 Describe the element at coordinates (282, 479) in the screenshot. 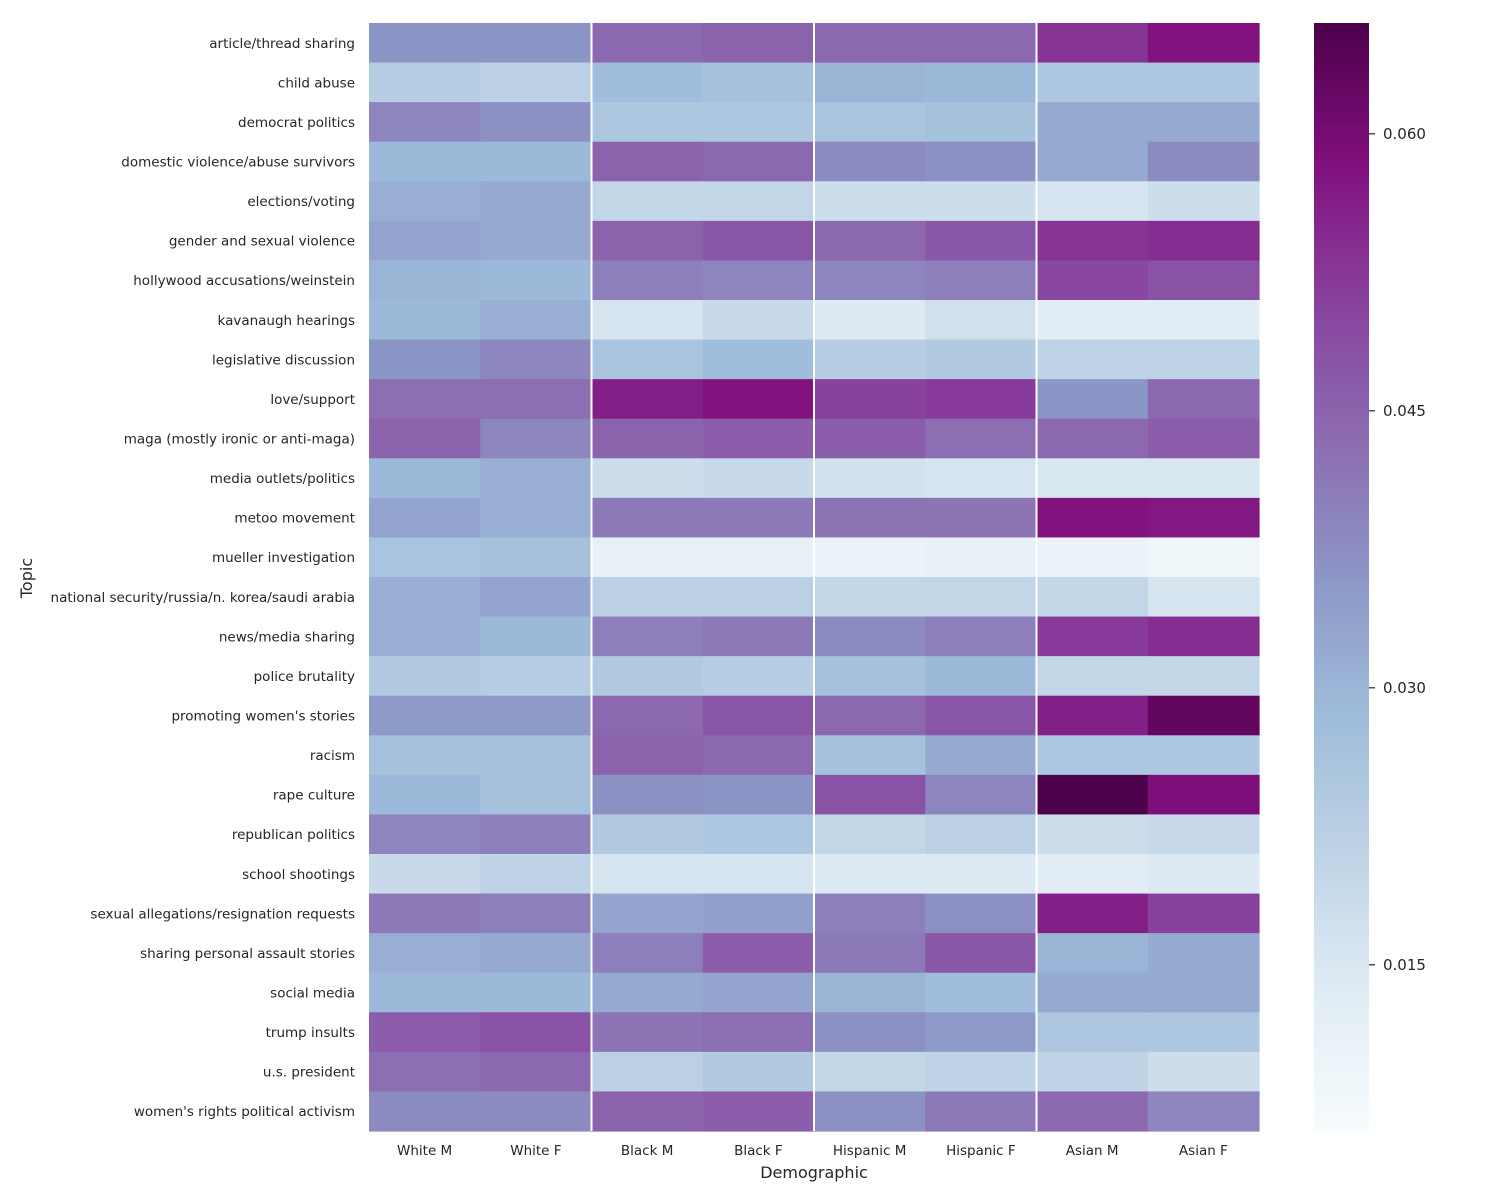

I see `row-label: media outlets/politics` at that location.